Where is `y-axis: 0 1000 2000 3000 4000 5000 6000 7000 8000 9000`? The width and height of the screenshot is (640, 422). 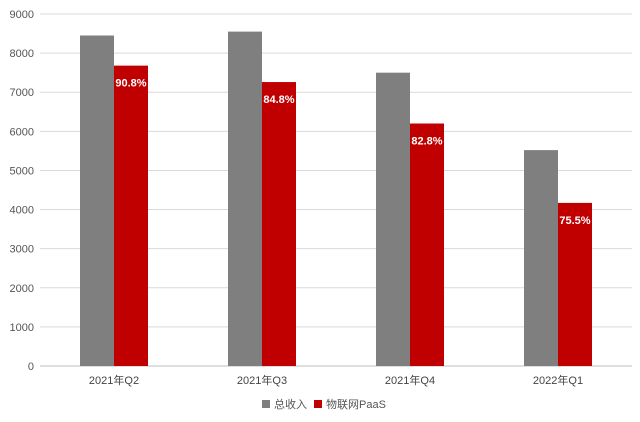 y-axis: 0 1000 2000 3000 4000 5000 6000 7000 8000 9000 is located at coordinates (22, 191).